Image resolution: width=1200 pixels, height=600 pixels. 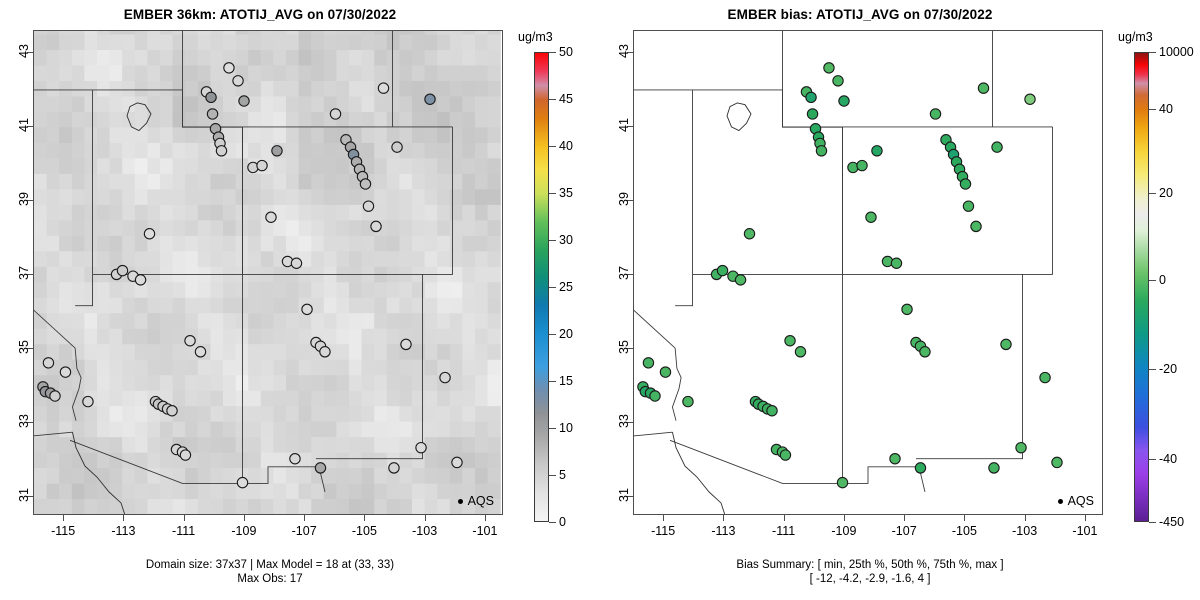 I want to click on x-axis-label: -113, so click(x=723, y=531).